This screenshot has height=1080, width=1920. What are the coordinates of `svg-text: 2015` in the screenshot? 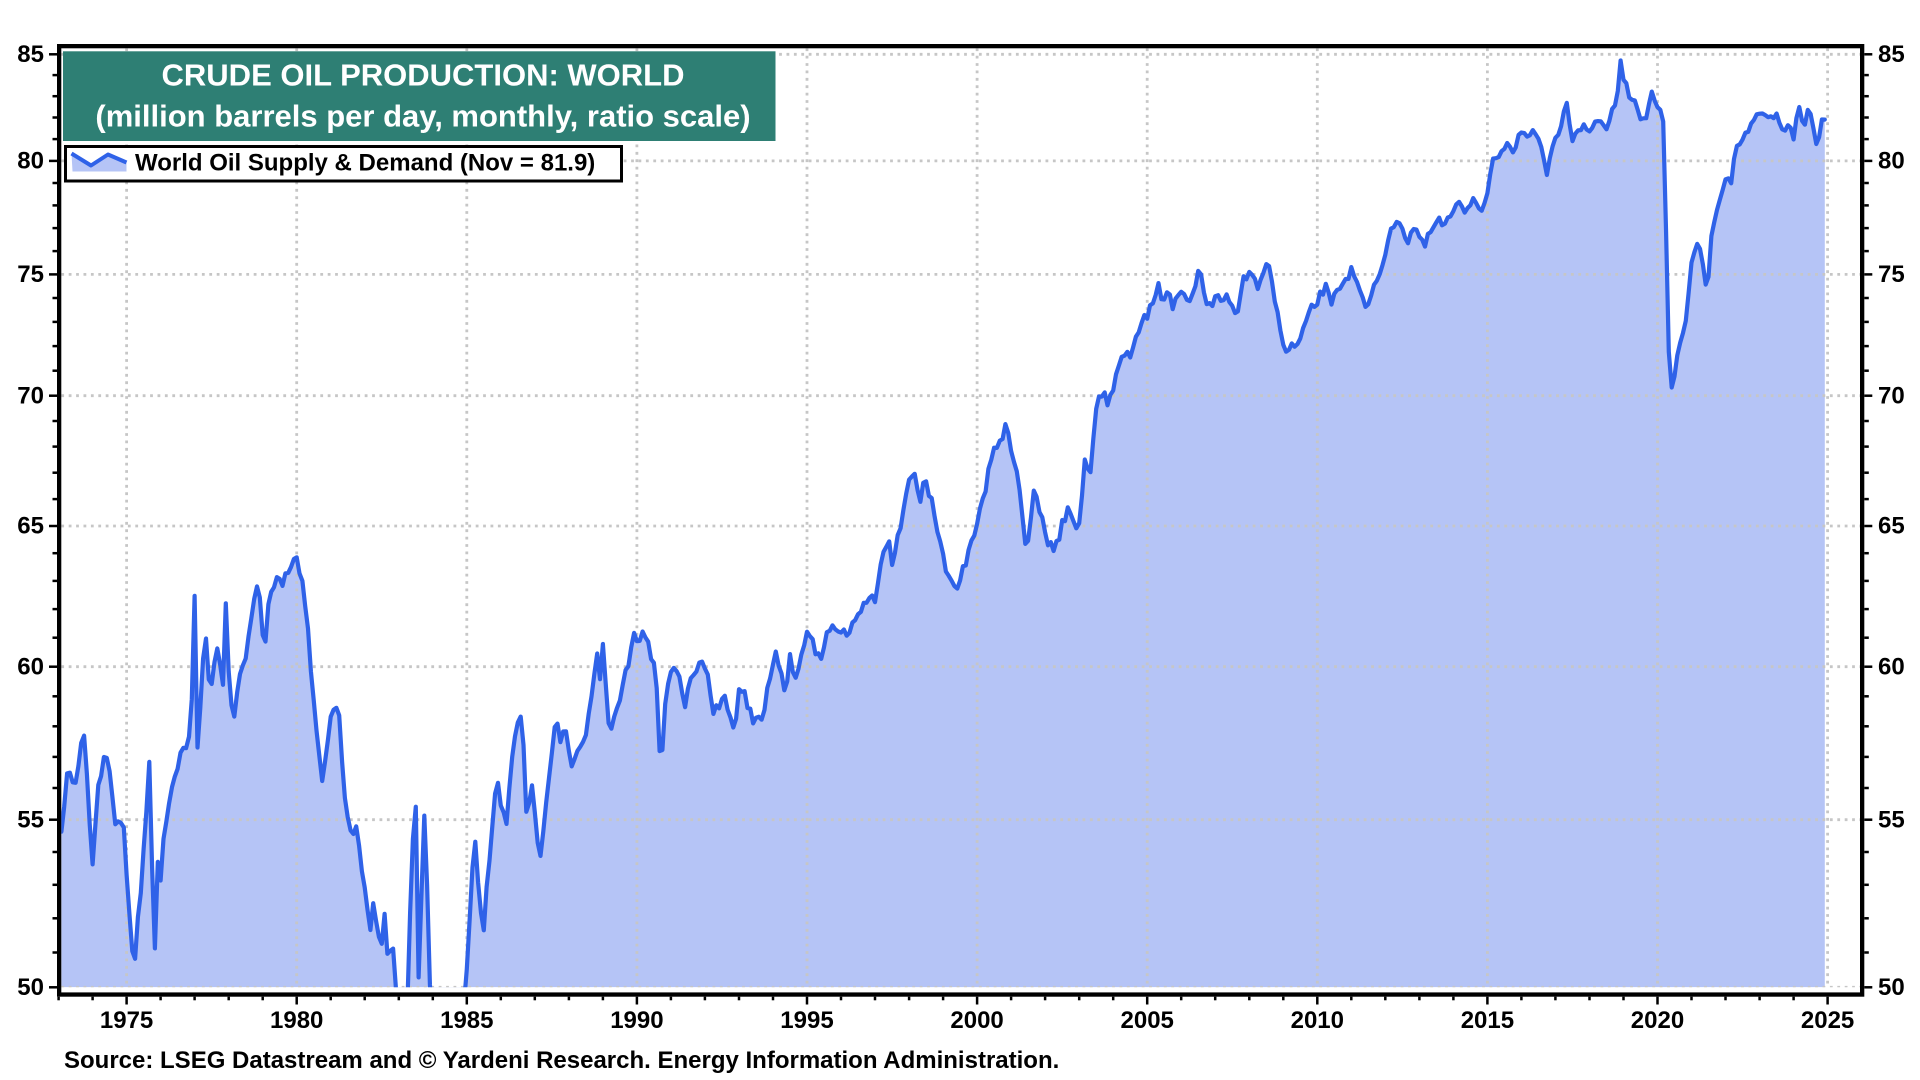 It's located at (1487, 1020).